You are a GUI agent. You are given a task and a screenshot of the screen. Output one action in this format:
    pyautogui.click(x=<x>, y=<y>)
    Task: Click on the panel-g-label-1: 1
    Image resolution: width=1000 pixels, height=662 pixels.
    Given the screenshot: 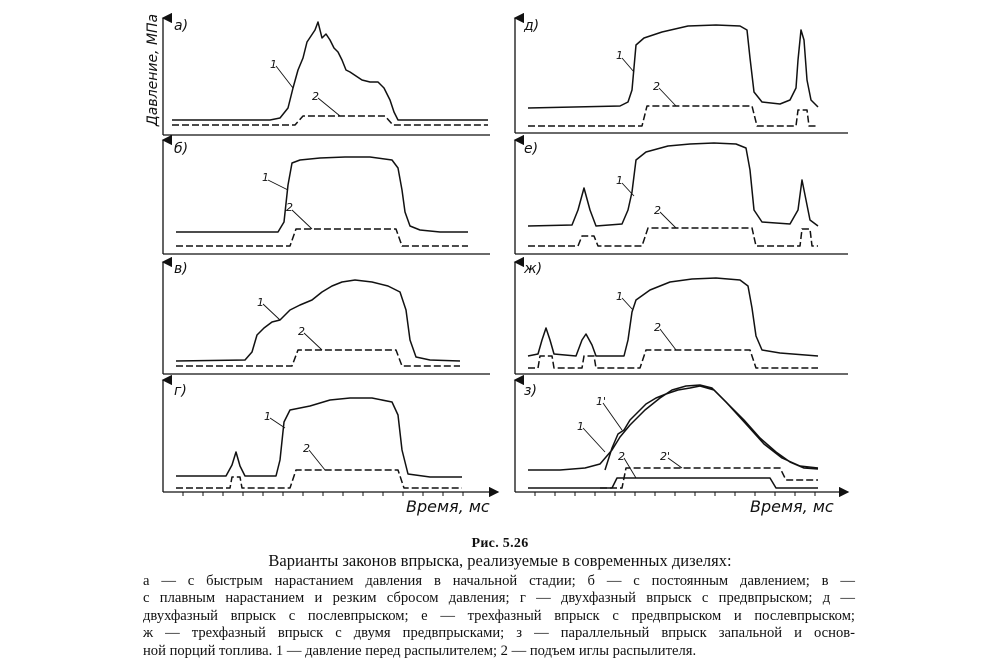 What is the action you would take?
    pyautogui.click(x=267, y=416)
    